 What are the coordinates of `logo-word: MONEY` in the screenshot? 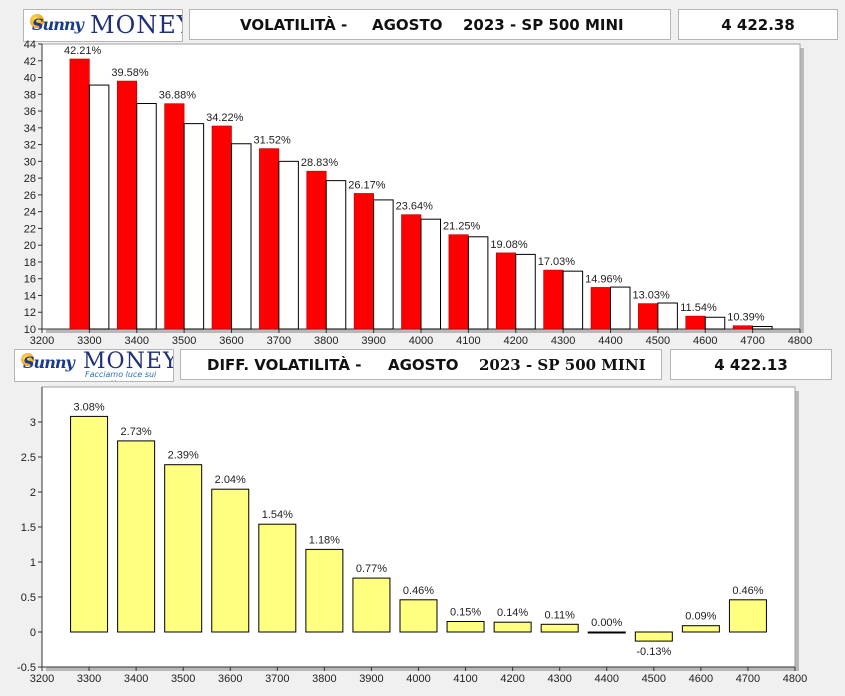 It's located at (128, 361).